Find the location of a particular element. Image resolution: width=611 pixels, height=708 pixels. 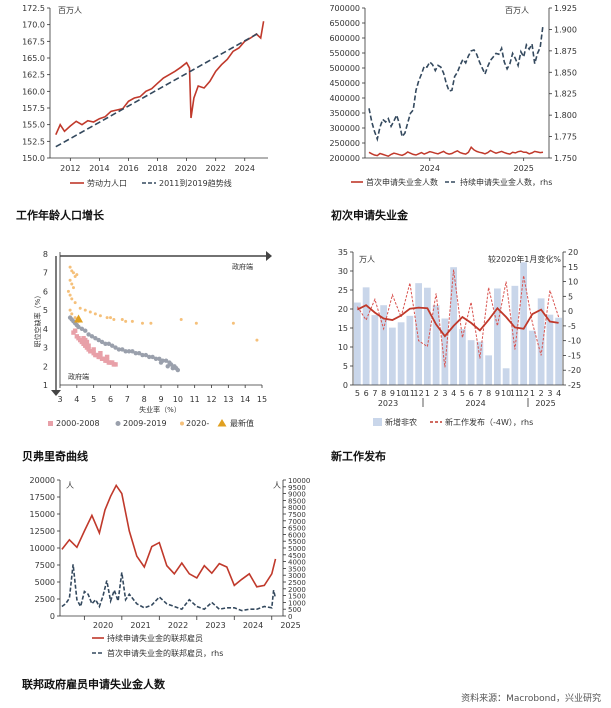

y-tick-right-label: 8500 is located at coordinates (297, 501).